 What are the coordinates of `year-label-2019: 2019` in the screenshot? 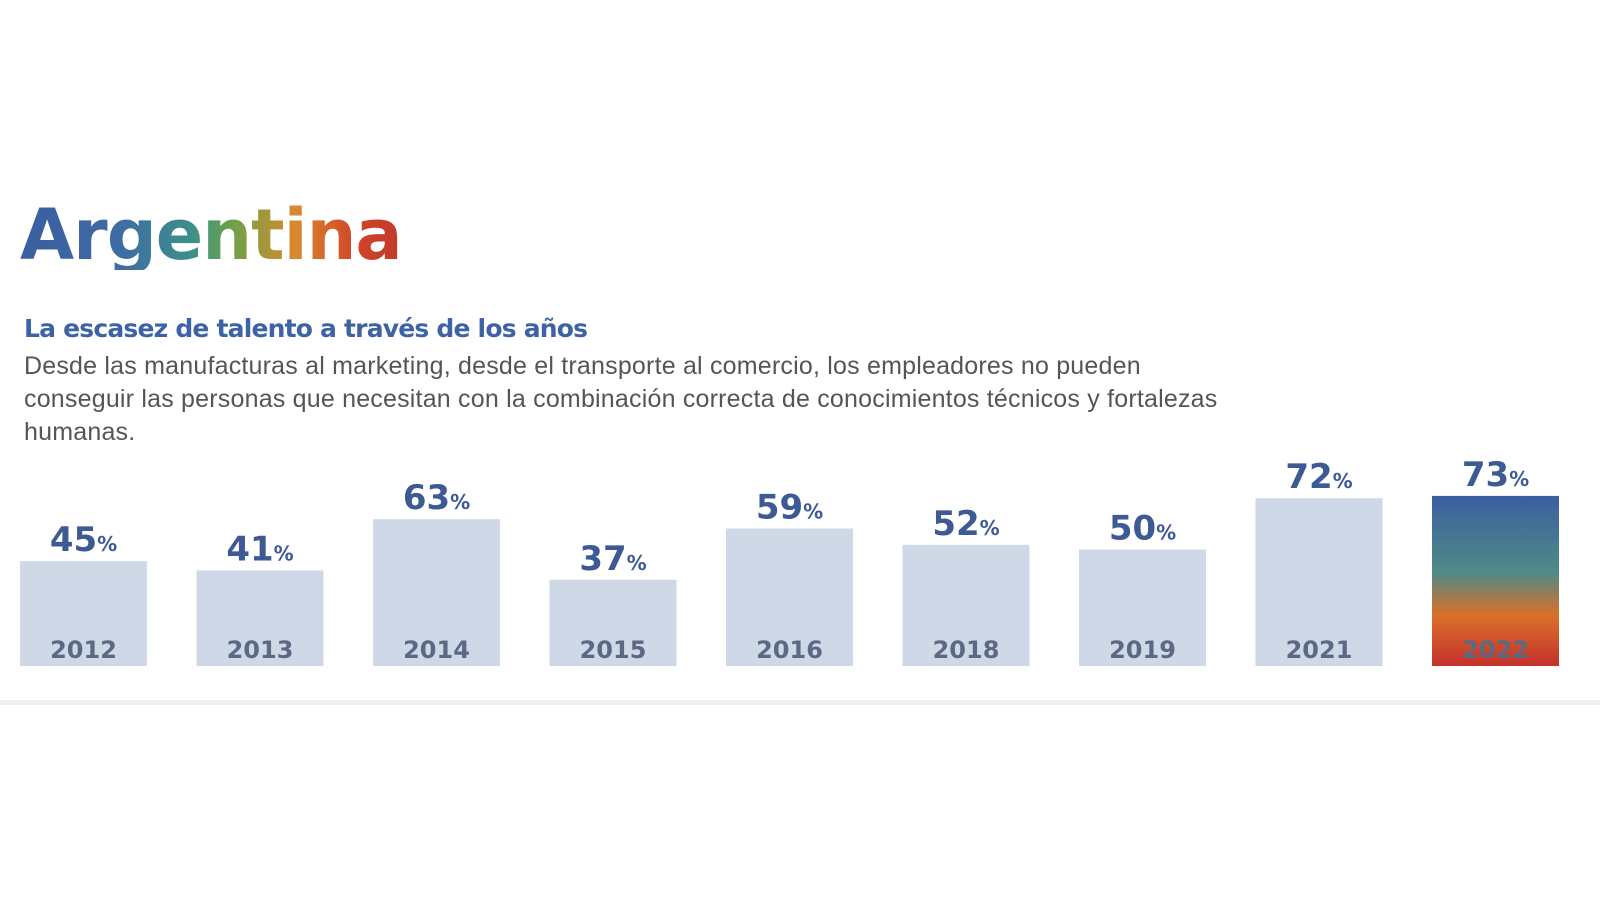 It's located at (1142, 650).